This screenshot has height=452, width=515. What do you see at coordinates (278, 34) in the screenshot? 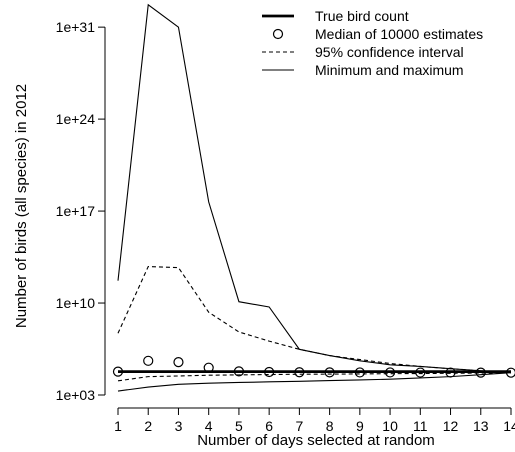
I see `legend-symbol-circle` at bounding box center [278, 34].